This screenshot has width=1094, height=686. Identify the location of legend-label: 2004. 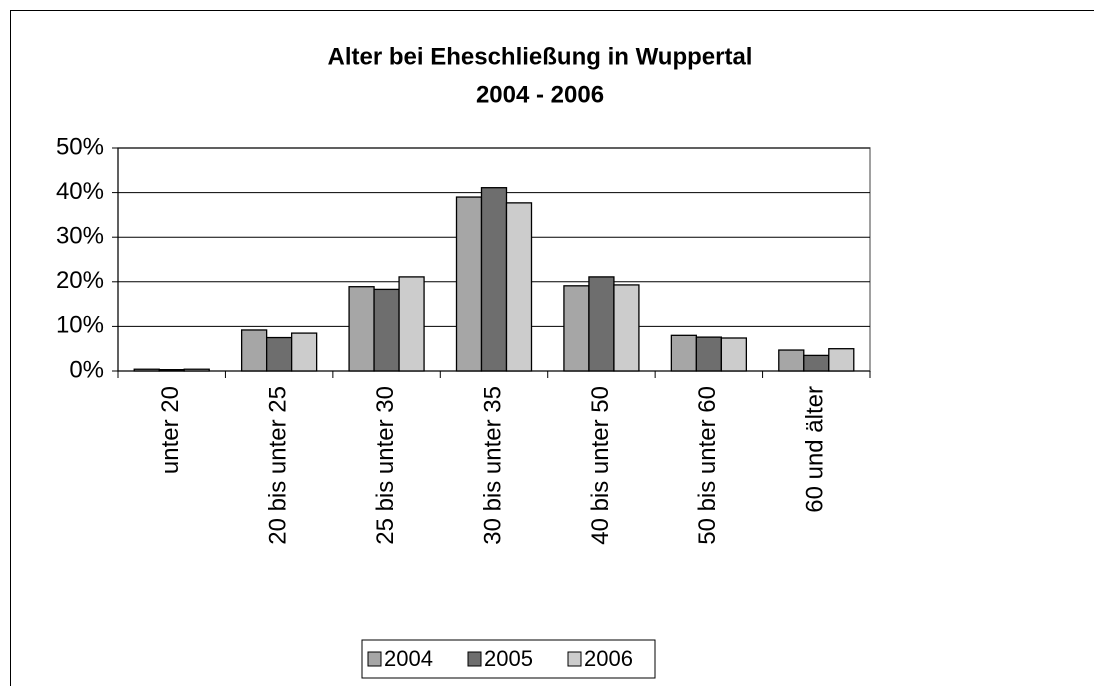
(408, 658).